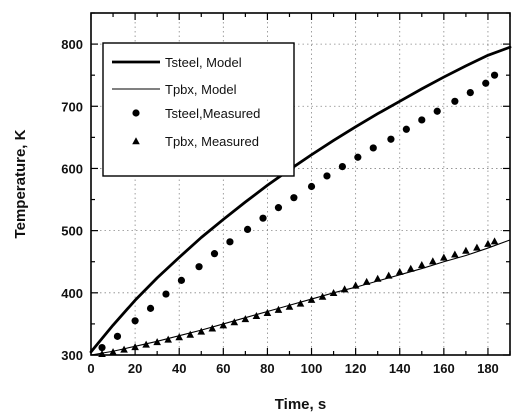 This screenshot has width=515, height=416. What do you see at coordinates (400, 368) in the screenshot?
I see `x-tick-label: 140` at bounding box center [400, 368].